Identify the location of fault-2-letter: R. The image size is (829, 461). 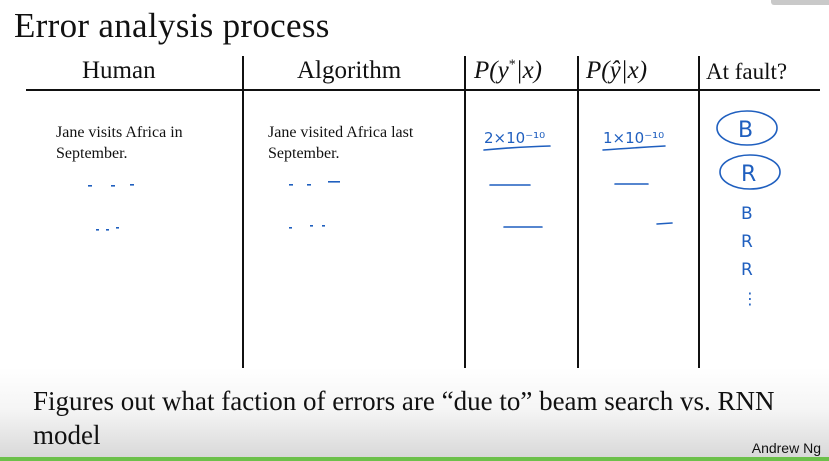
(748, 174).